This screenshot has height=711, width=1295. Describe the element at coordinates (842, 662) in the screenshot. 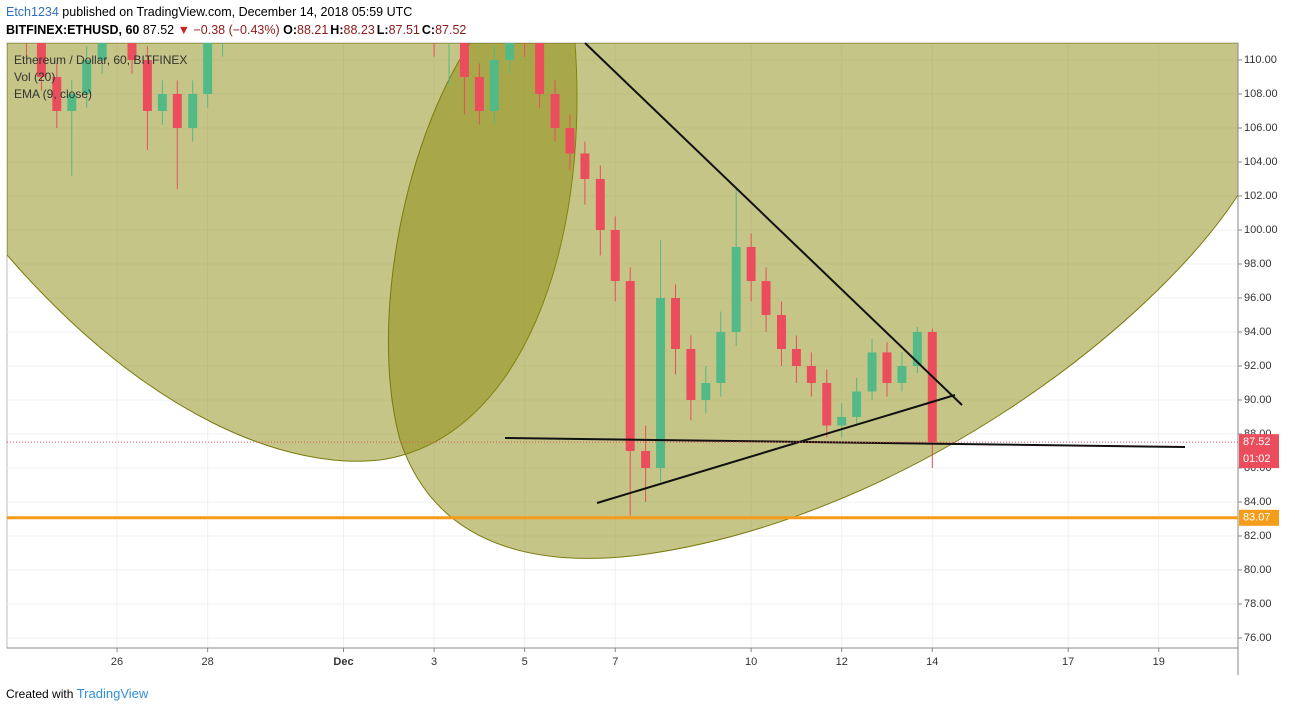

I see `x-tick-label: 12` at that location.